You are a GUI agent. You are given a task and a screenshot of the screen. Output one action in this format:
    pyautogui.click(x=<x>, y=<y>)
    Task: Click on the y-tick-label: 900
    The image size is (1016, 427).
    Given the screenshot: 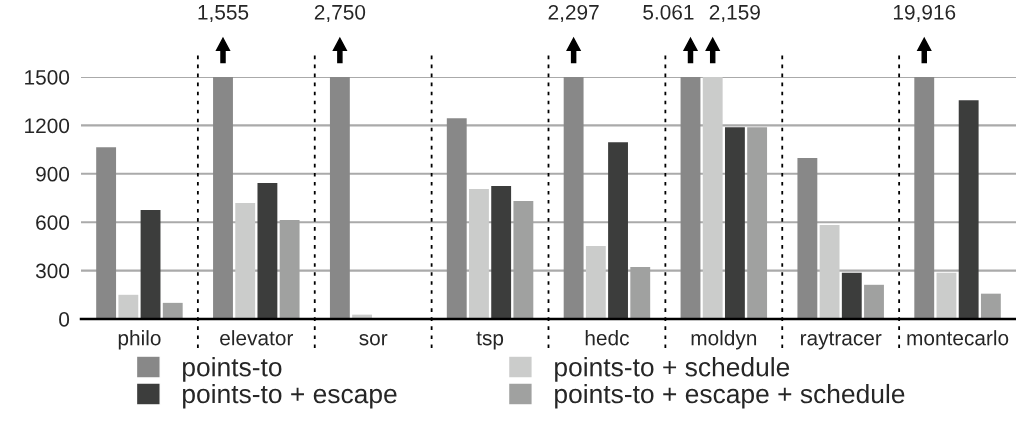 What is the action you would take?
    pyautogui.click(x=53, y=174)
    